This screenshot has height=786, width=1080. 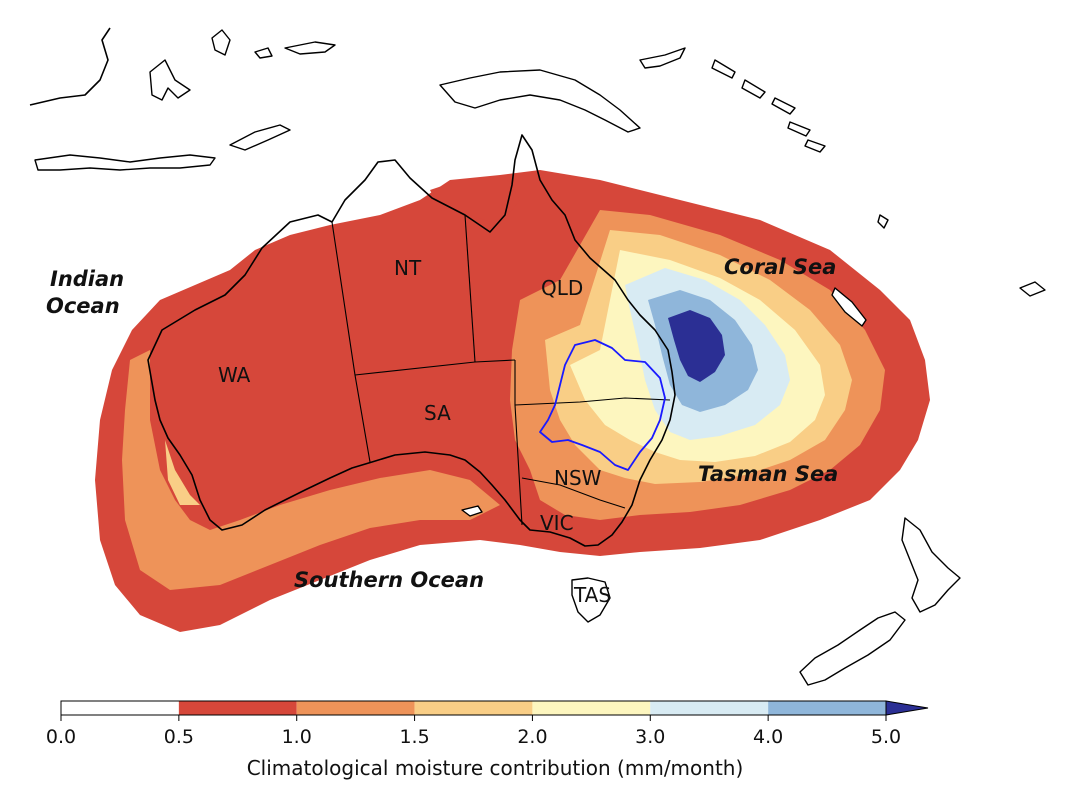 What do you see at coordinates (437, 413) in the screenshot?
I see `state-label-sa: SA` at bounding box center [437, 413].